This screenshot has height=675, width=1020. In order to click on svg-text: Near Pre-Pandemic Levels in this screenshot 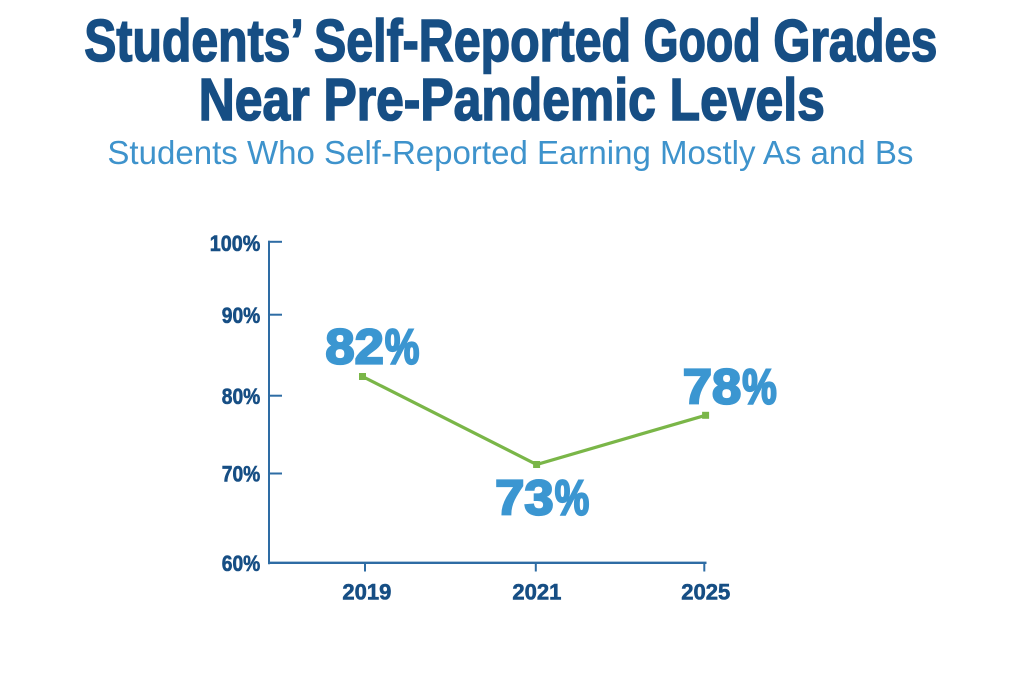, I will do `click(512, 99)`.